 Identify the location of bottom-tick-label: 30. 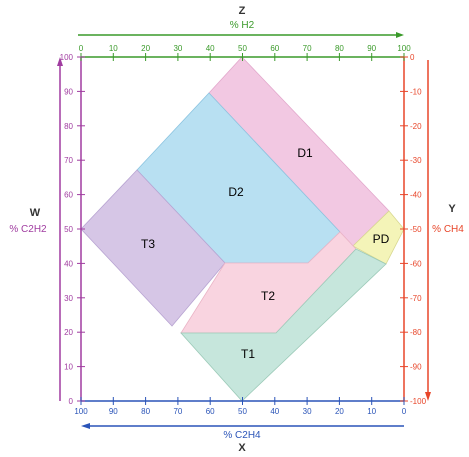
(307, 411).